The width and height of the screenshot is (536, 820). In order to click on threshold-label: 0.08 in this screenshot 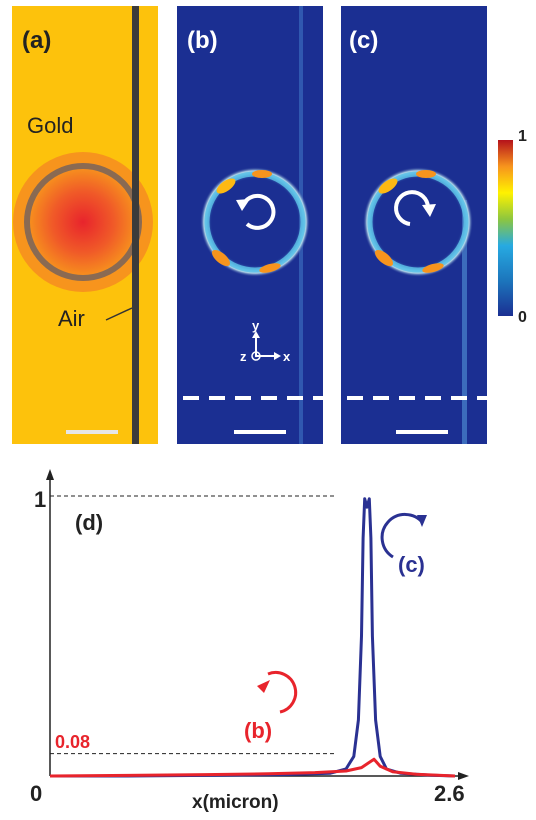, I will do `click(72, 742)`.